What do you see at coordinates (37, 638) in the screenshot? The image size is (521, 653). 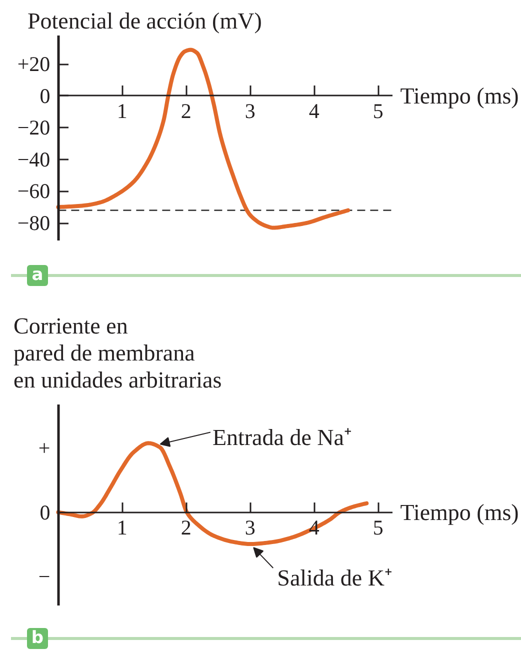 I see `text: b` at bounding box center [37, 638].